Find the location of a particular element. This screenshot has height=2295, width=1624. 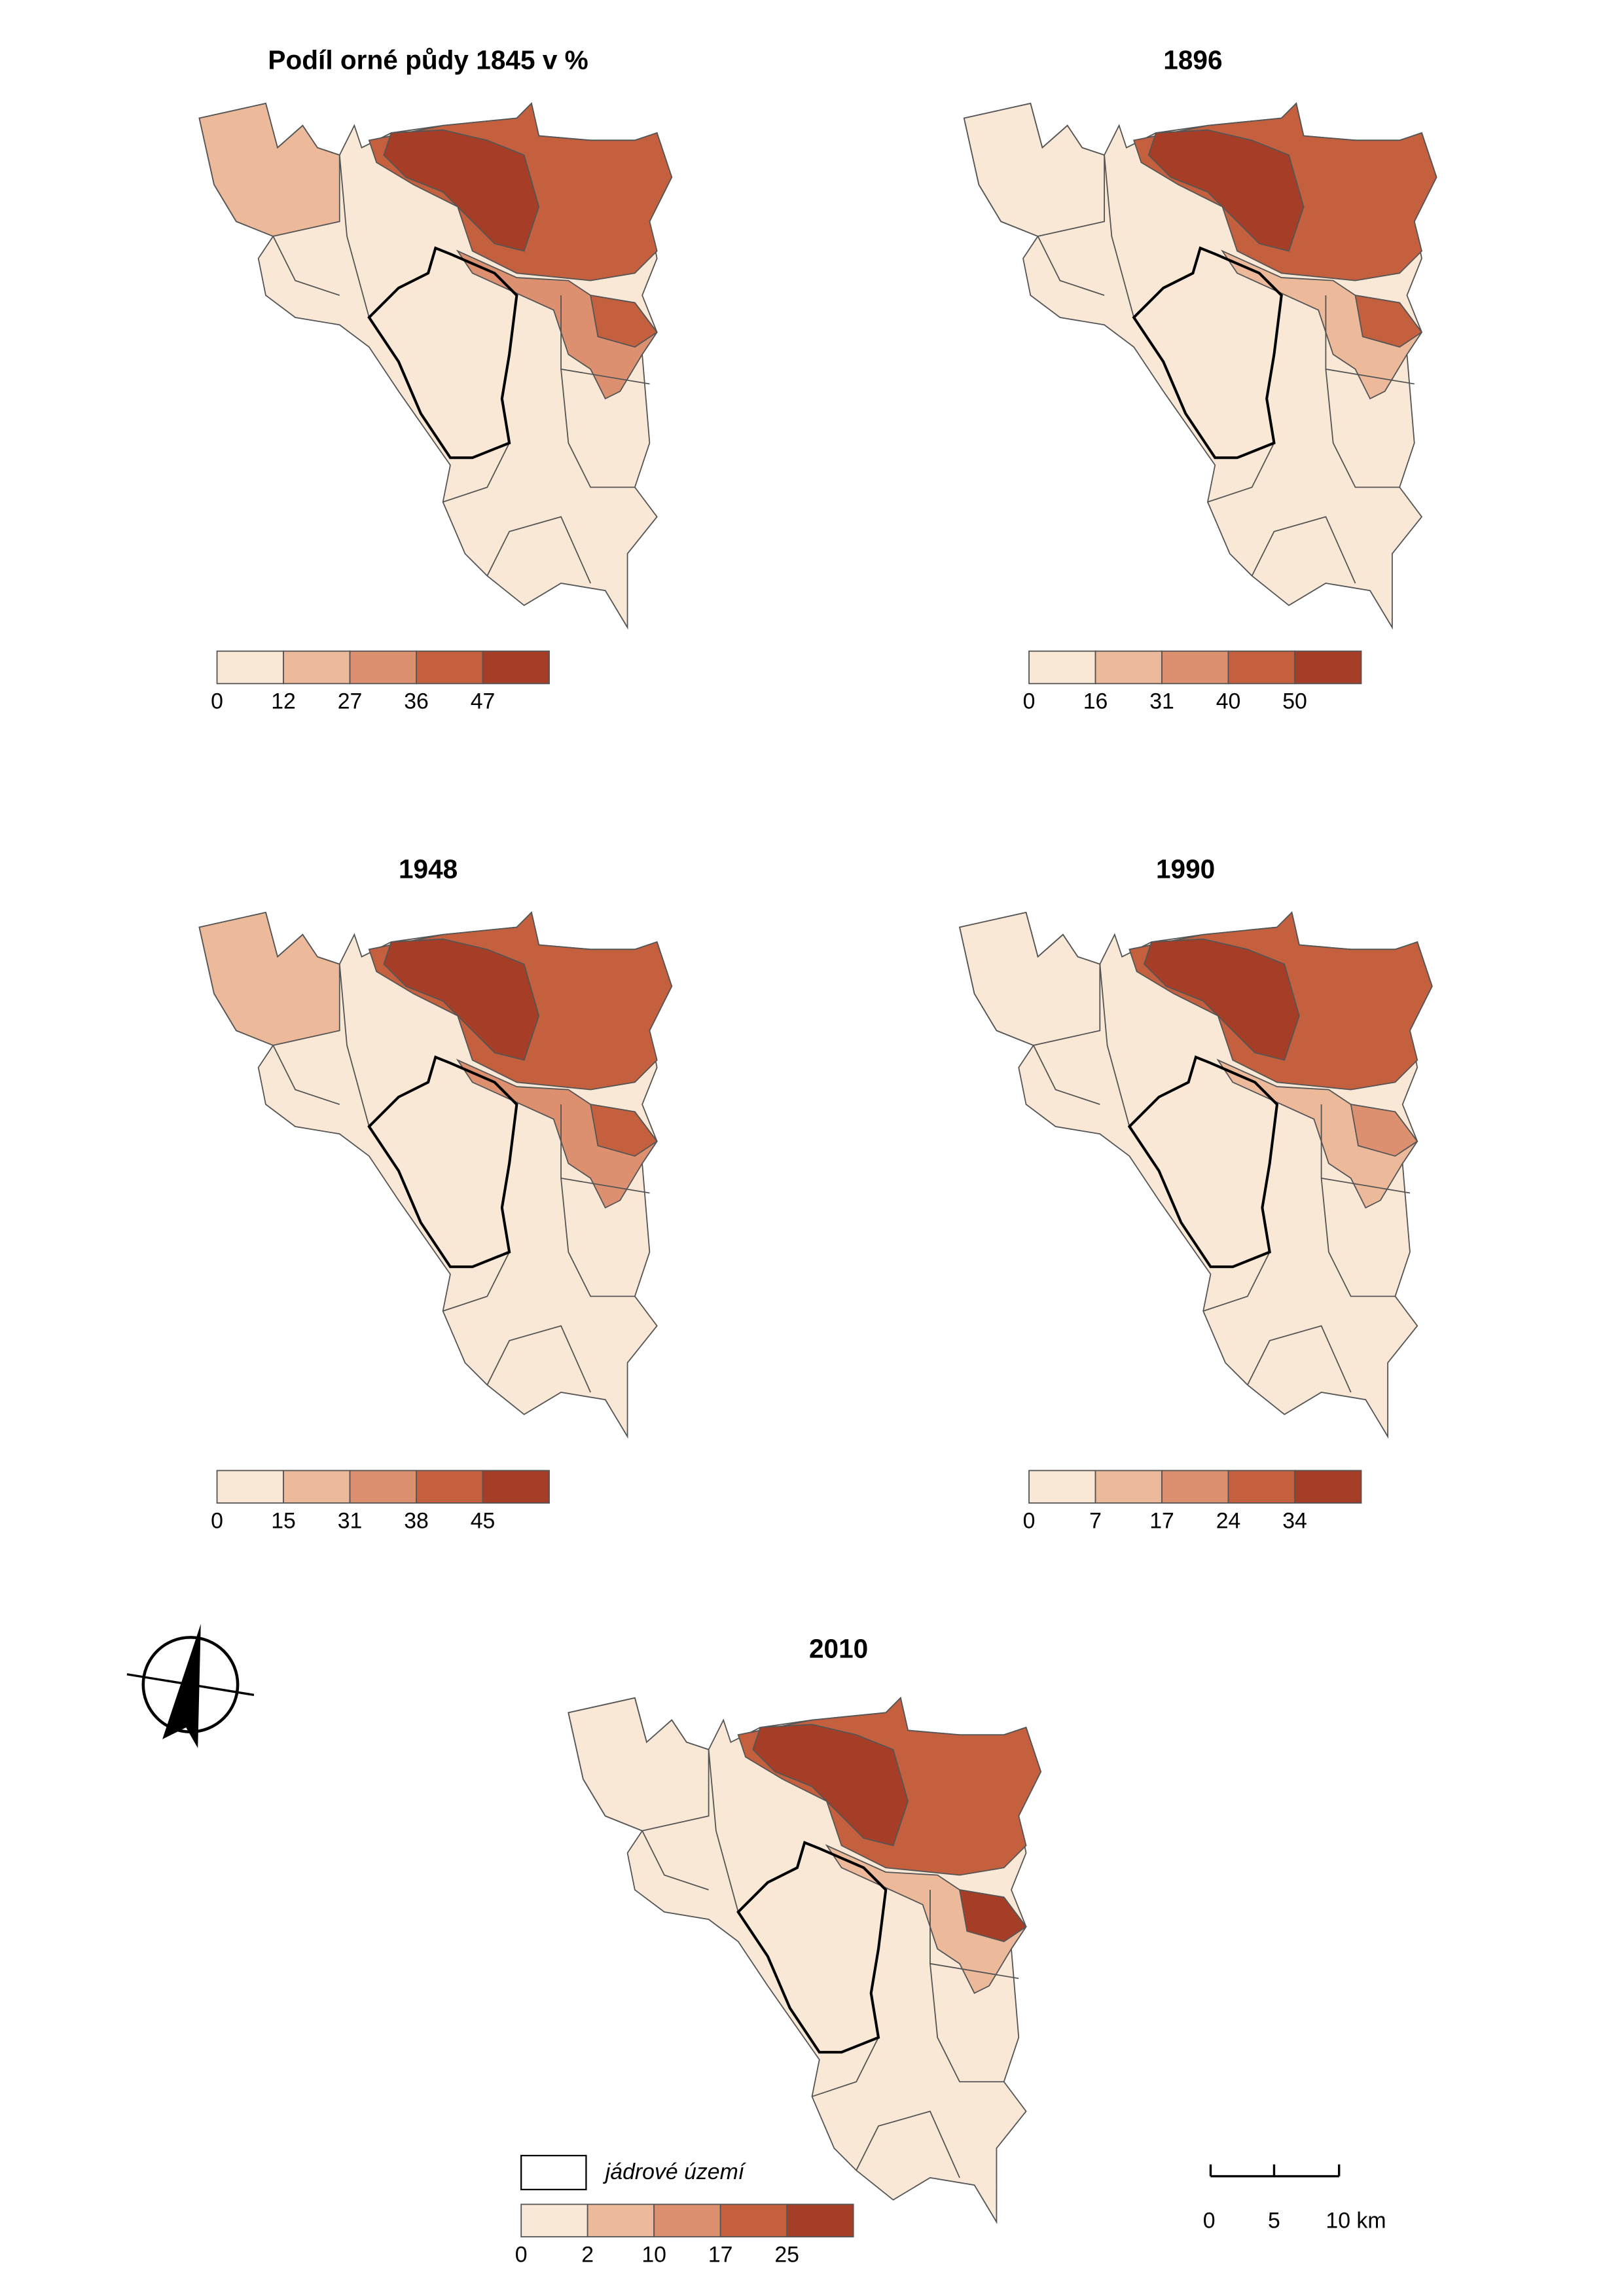

north-arrow is located at coordinates (191, 1686).